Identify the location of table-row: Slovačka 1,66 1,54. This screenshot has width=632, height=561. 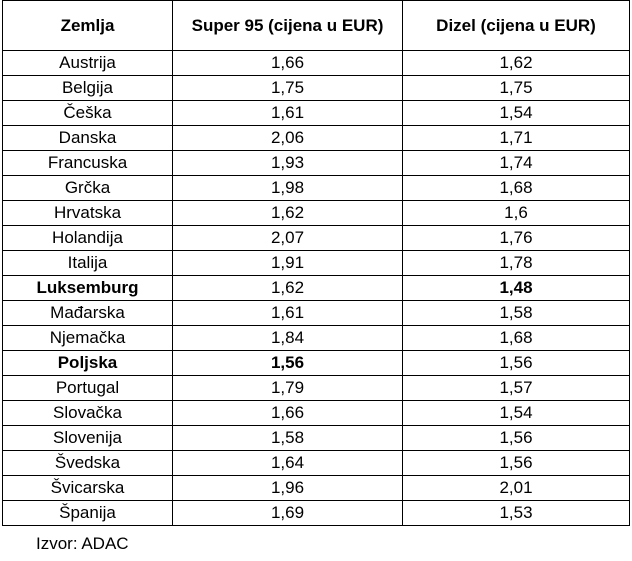
(316, 413).